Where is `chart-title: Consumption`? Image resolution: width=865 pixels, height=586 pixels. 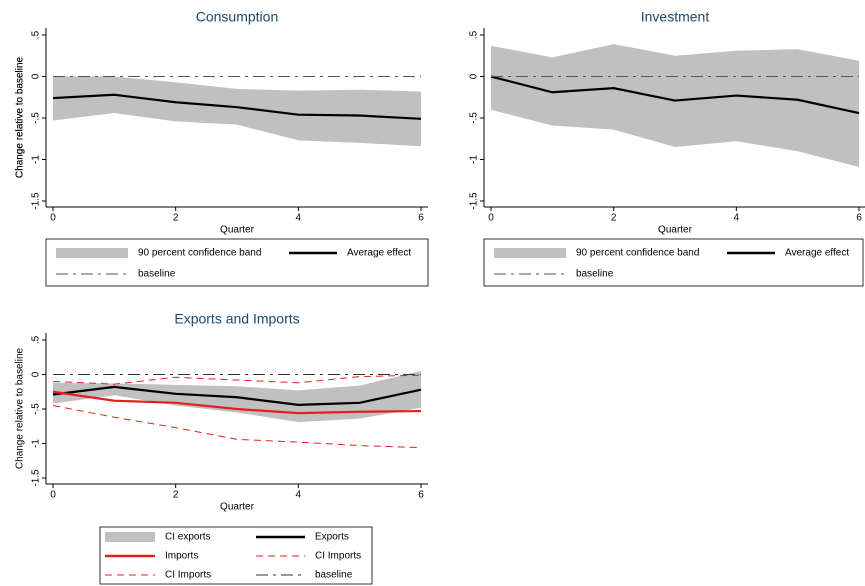 chart-title: Consumption is located at coordinates (237, 17).